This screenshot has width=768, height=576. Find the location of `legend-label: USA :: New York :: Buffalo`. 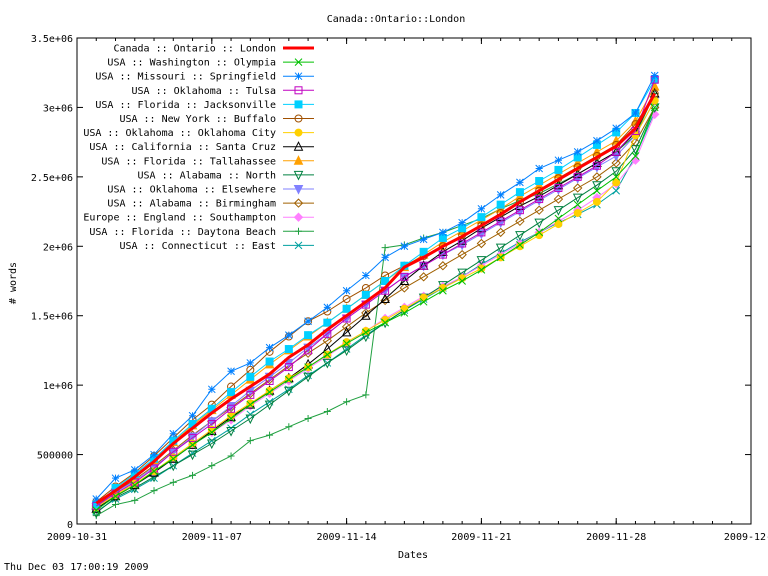

legend-label: USA :: New York :: Buffalo is located at coordinates (197, 119).